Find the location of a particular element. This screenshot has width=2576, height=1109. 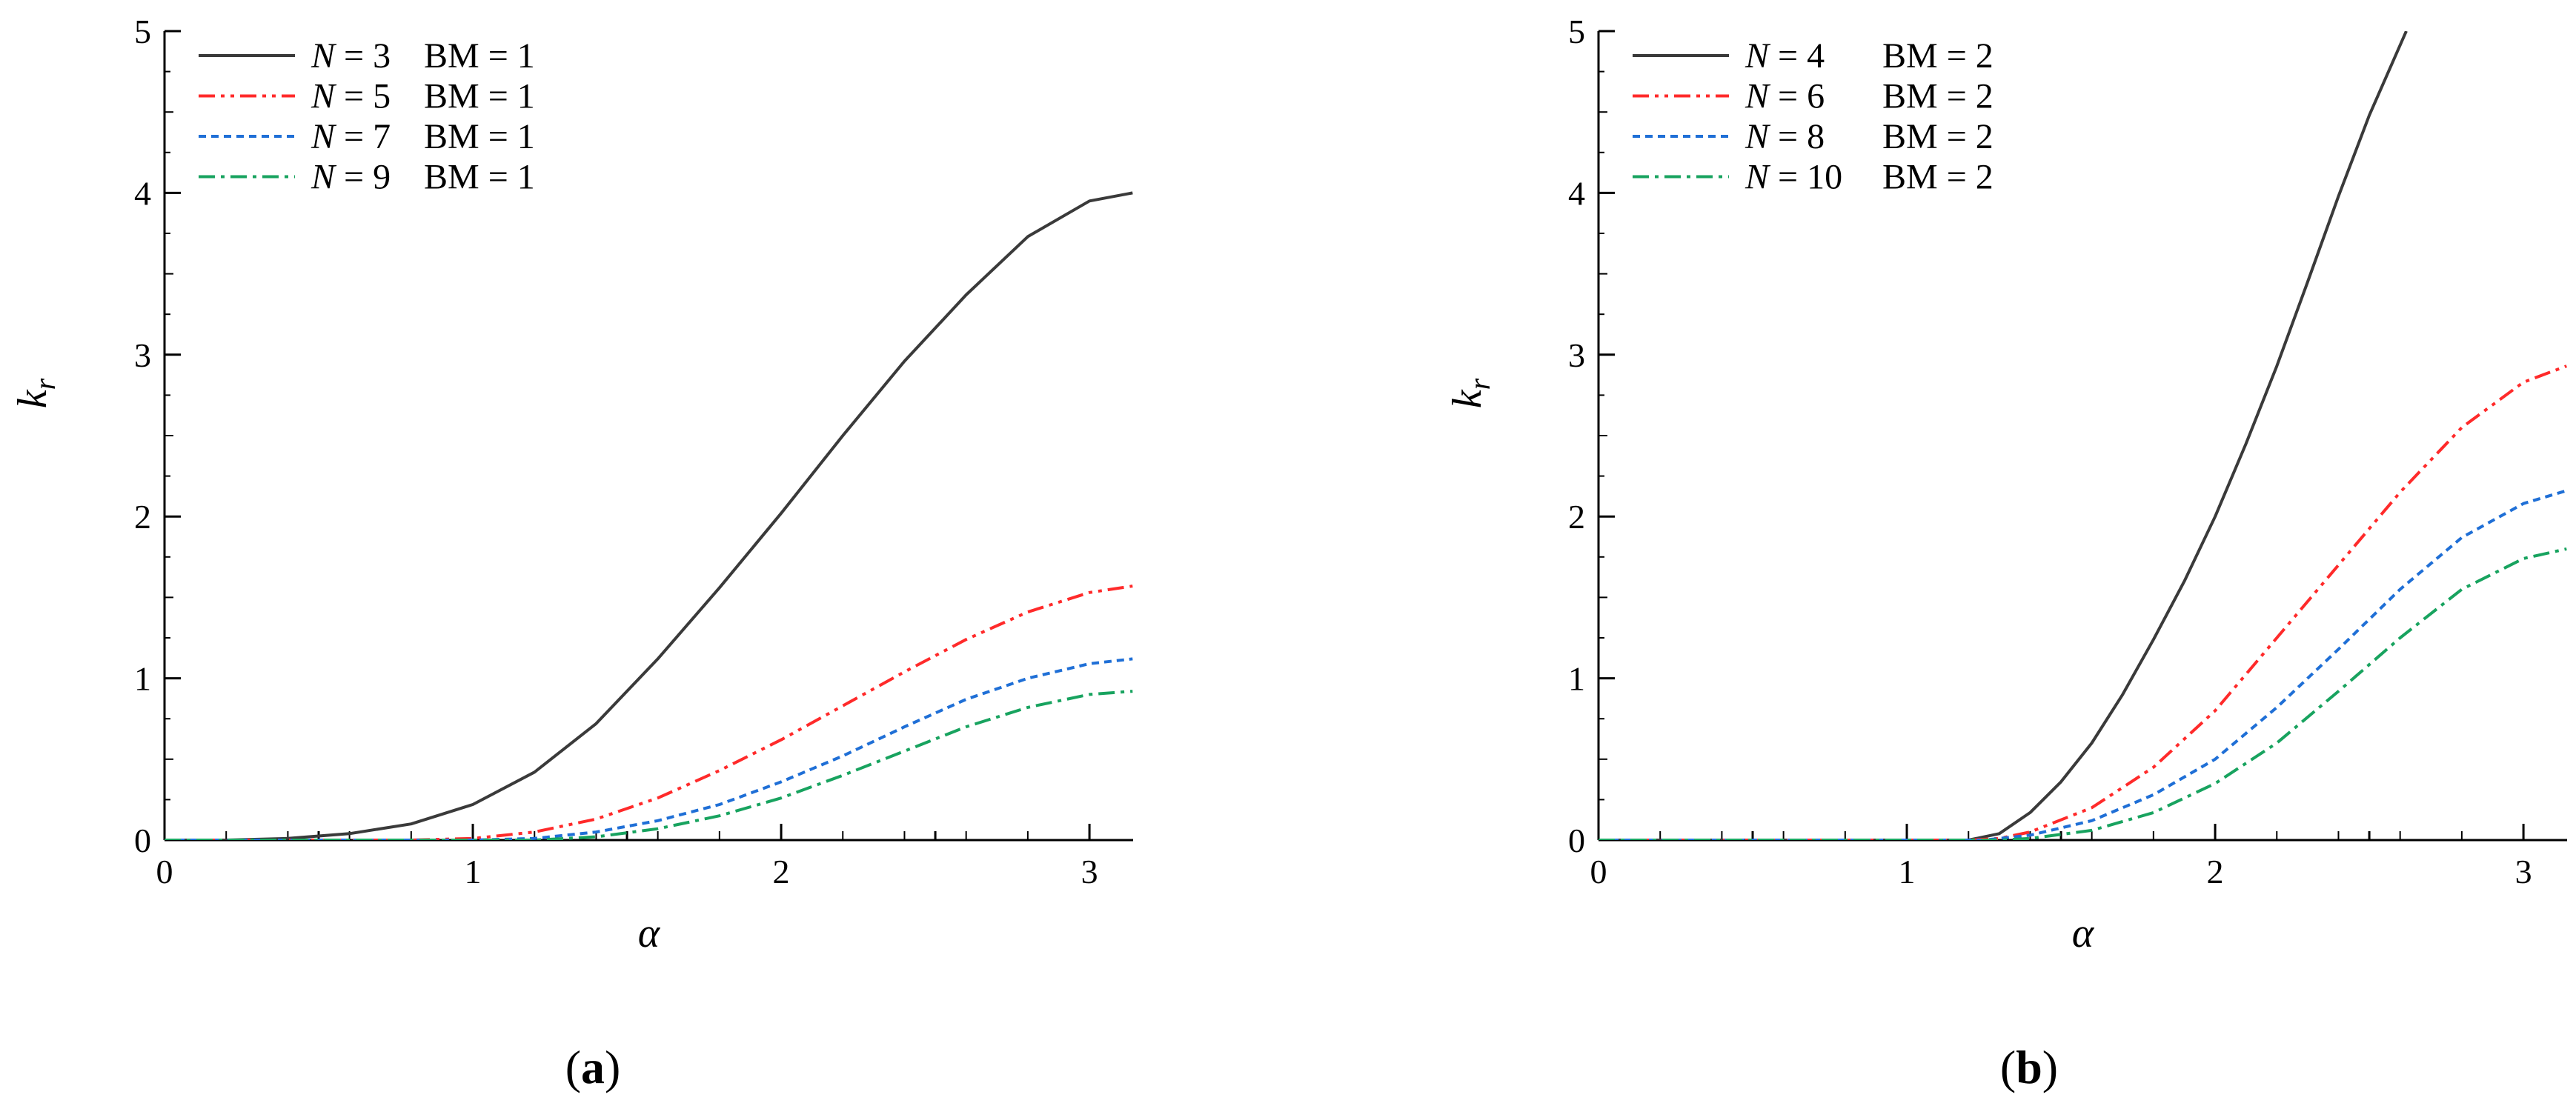

legend-label-n: N = 7 is located at coordinates (351, 136).